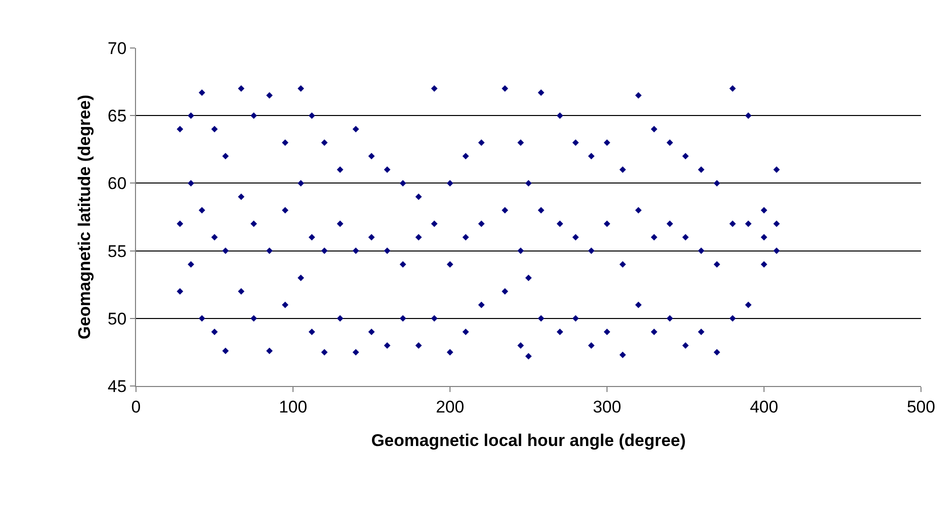 The image size is (948, 512). Describe the element at coordinates (117, 116) in the screenshot. I see `y-tick-label: 65` at that location.